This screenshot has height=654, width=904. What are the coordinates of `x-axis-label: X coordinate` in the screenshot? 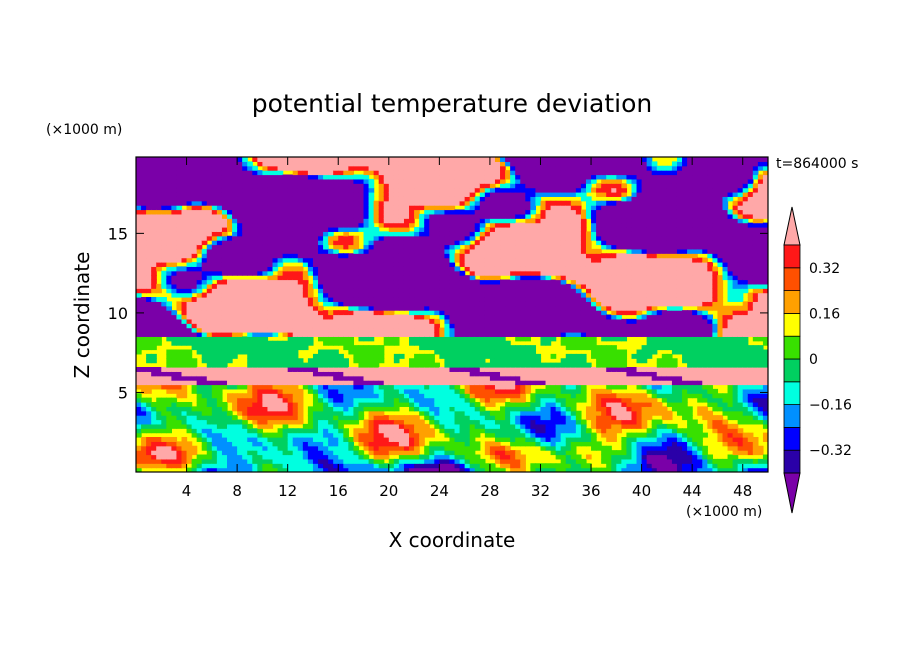 It's located at (452, 540).